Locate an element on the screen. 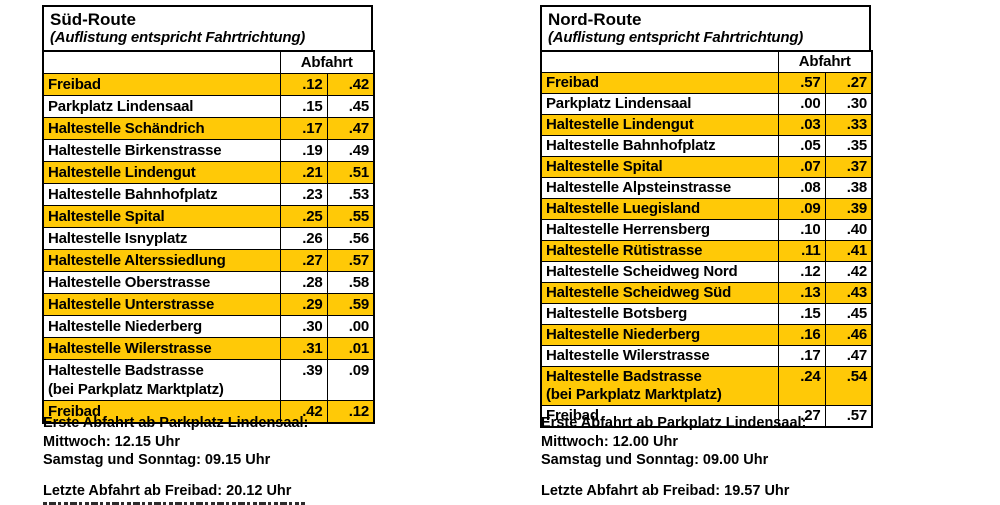 The width and height of the screenshot is (1000, 505). table-row: Haltestelle Lindengut .21 .51 is located at coordinates (208, 172).